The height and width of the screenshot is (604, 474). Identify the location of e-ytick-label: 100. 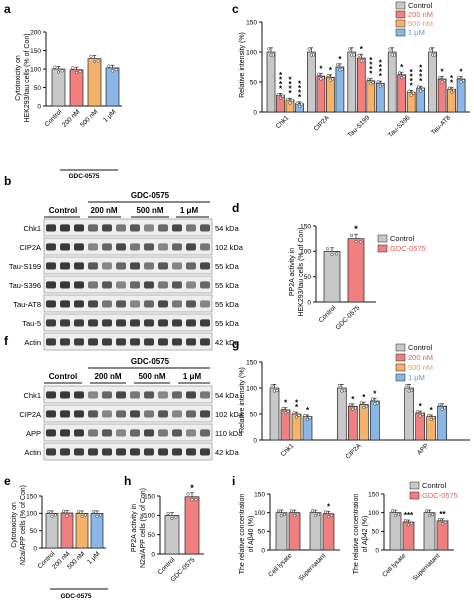
(31, 514).